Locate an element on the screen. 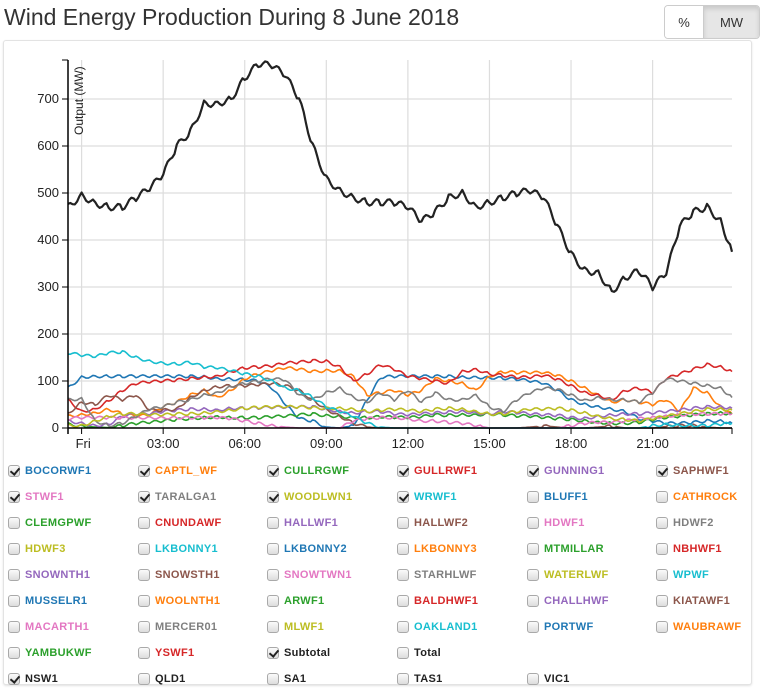 The image size is (762, 689). legend-item-waterlwf: WATERLWF is located at coordinates (568, 575).